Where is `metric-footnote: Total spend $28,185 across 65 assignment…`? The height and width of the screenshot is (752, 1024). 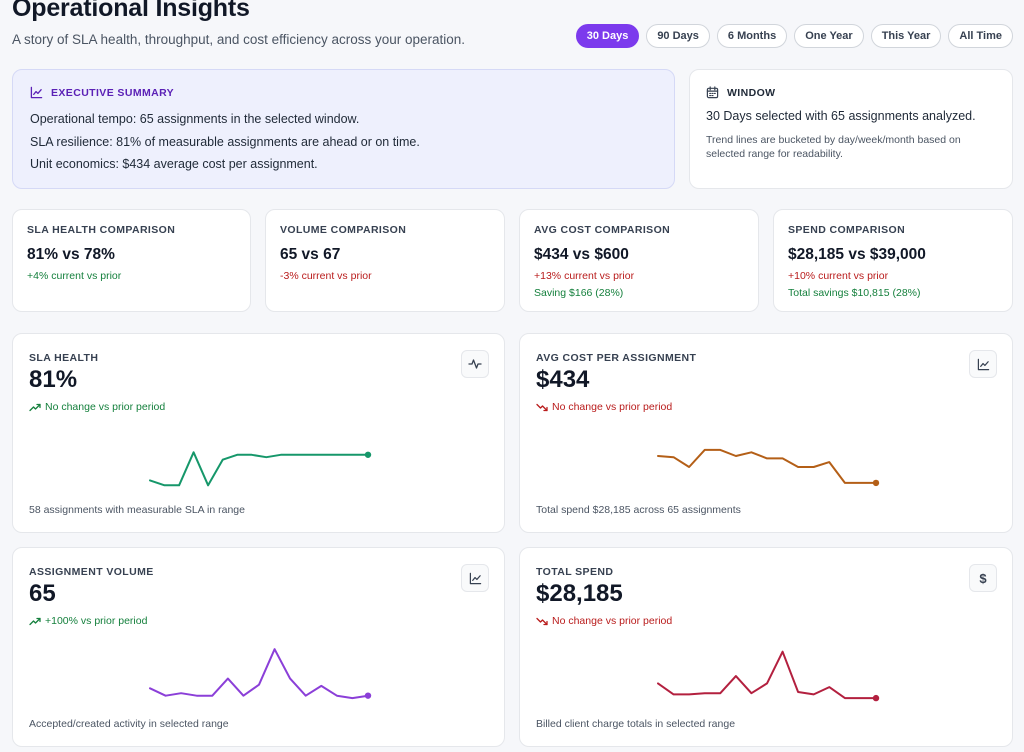
metric-footnote: Total spend $28,185 across 65 assignment… is located at coordinates (638, 510).